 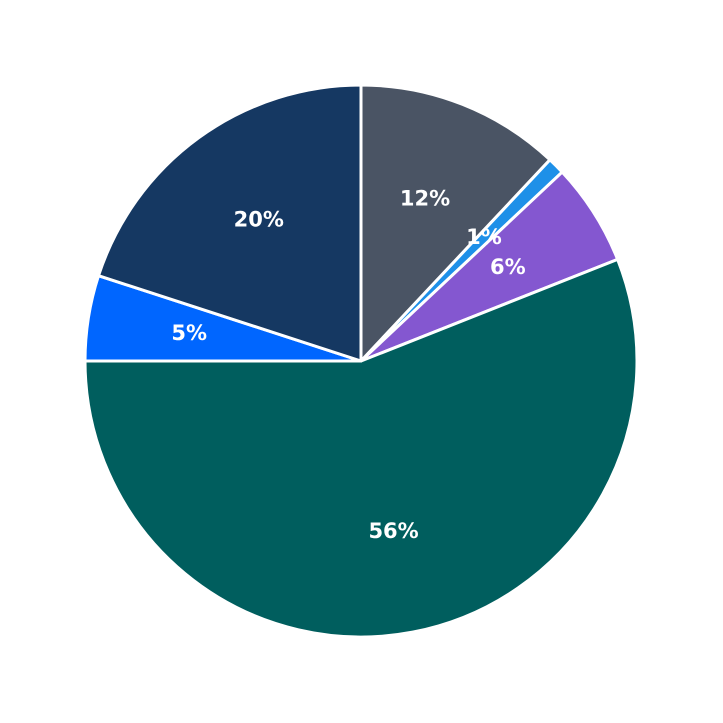 I want to click on slice-label: 1%, so click(x=484, y=237).